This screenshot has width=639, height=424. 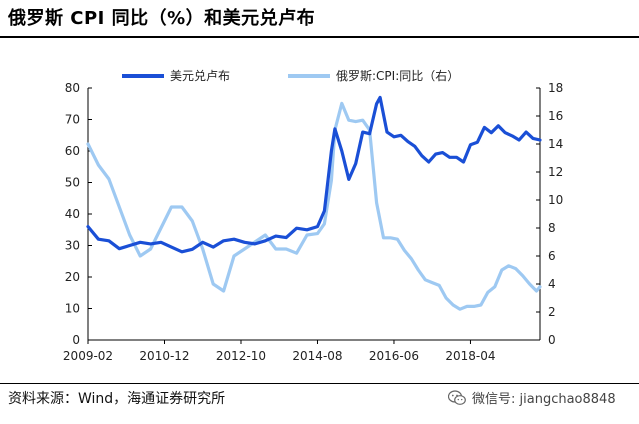 What do you see at coordinates (200, 75) in the screenshot?
I see `legend-label: 美元兑卢布` at bounding box center [200, 75].